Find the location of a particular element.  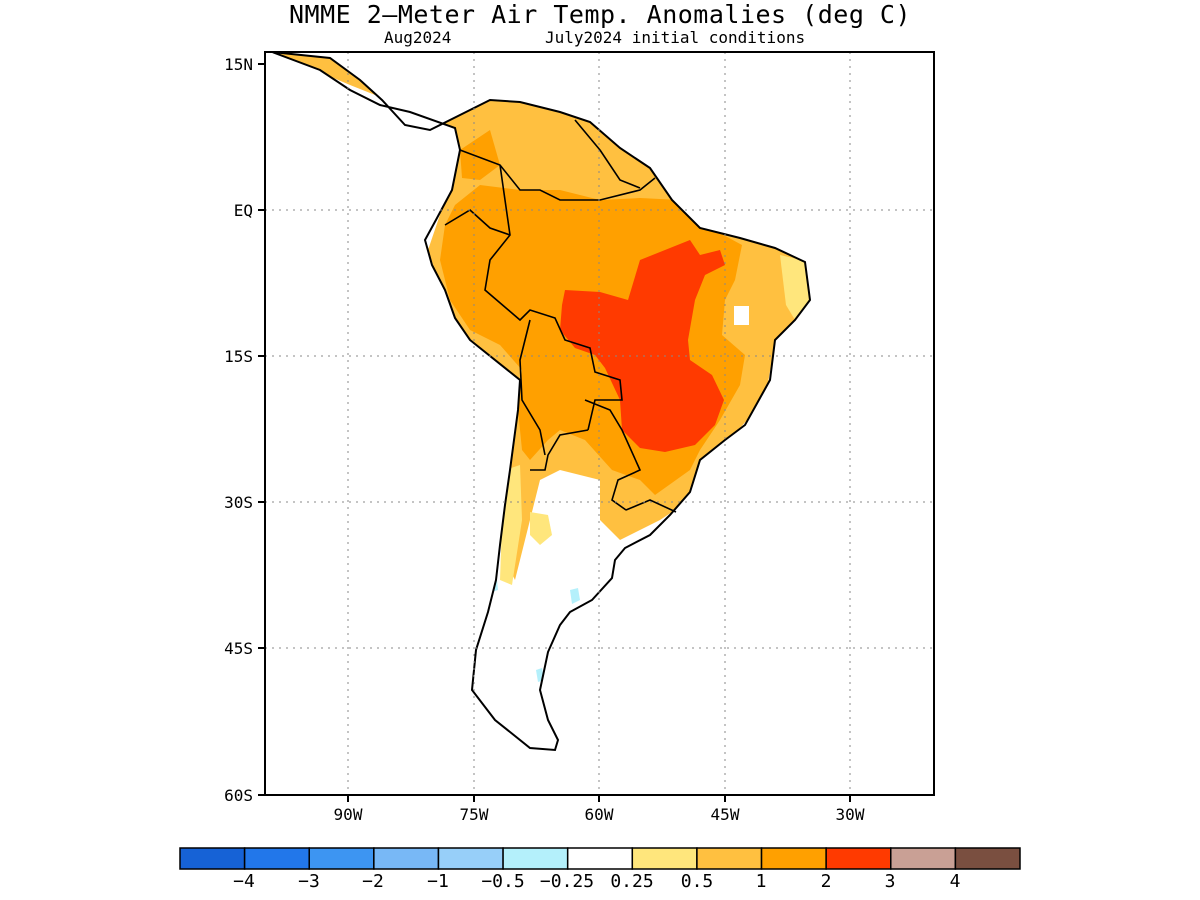

color-bar is located at coordinates (600, 858).